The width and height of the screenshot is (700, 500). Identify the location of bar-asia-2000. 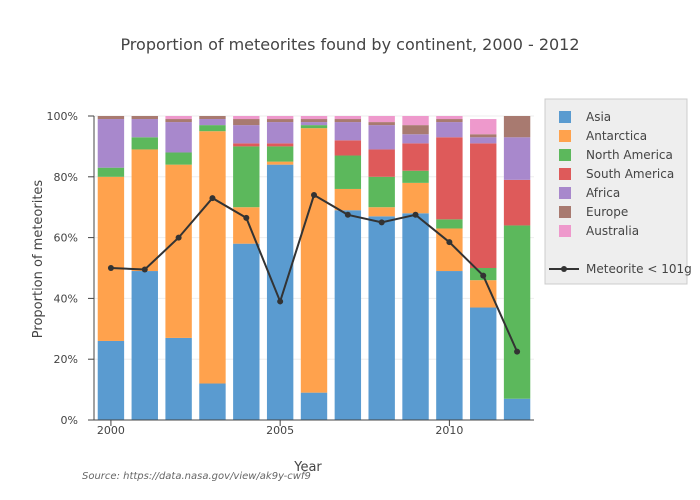
(111, 380).